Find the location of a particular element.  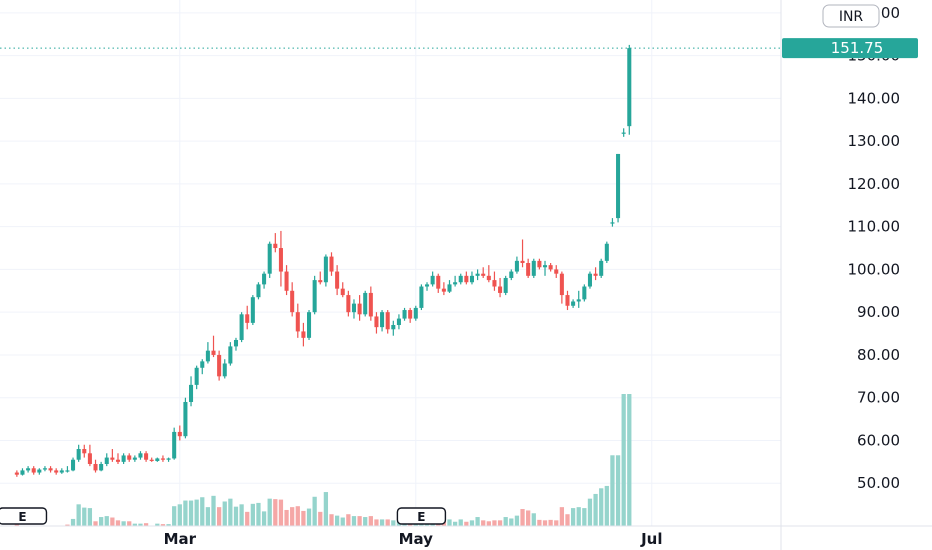

currency-label: INR is located at coordinates (851, 17).